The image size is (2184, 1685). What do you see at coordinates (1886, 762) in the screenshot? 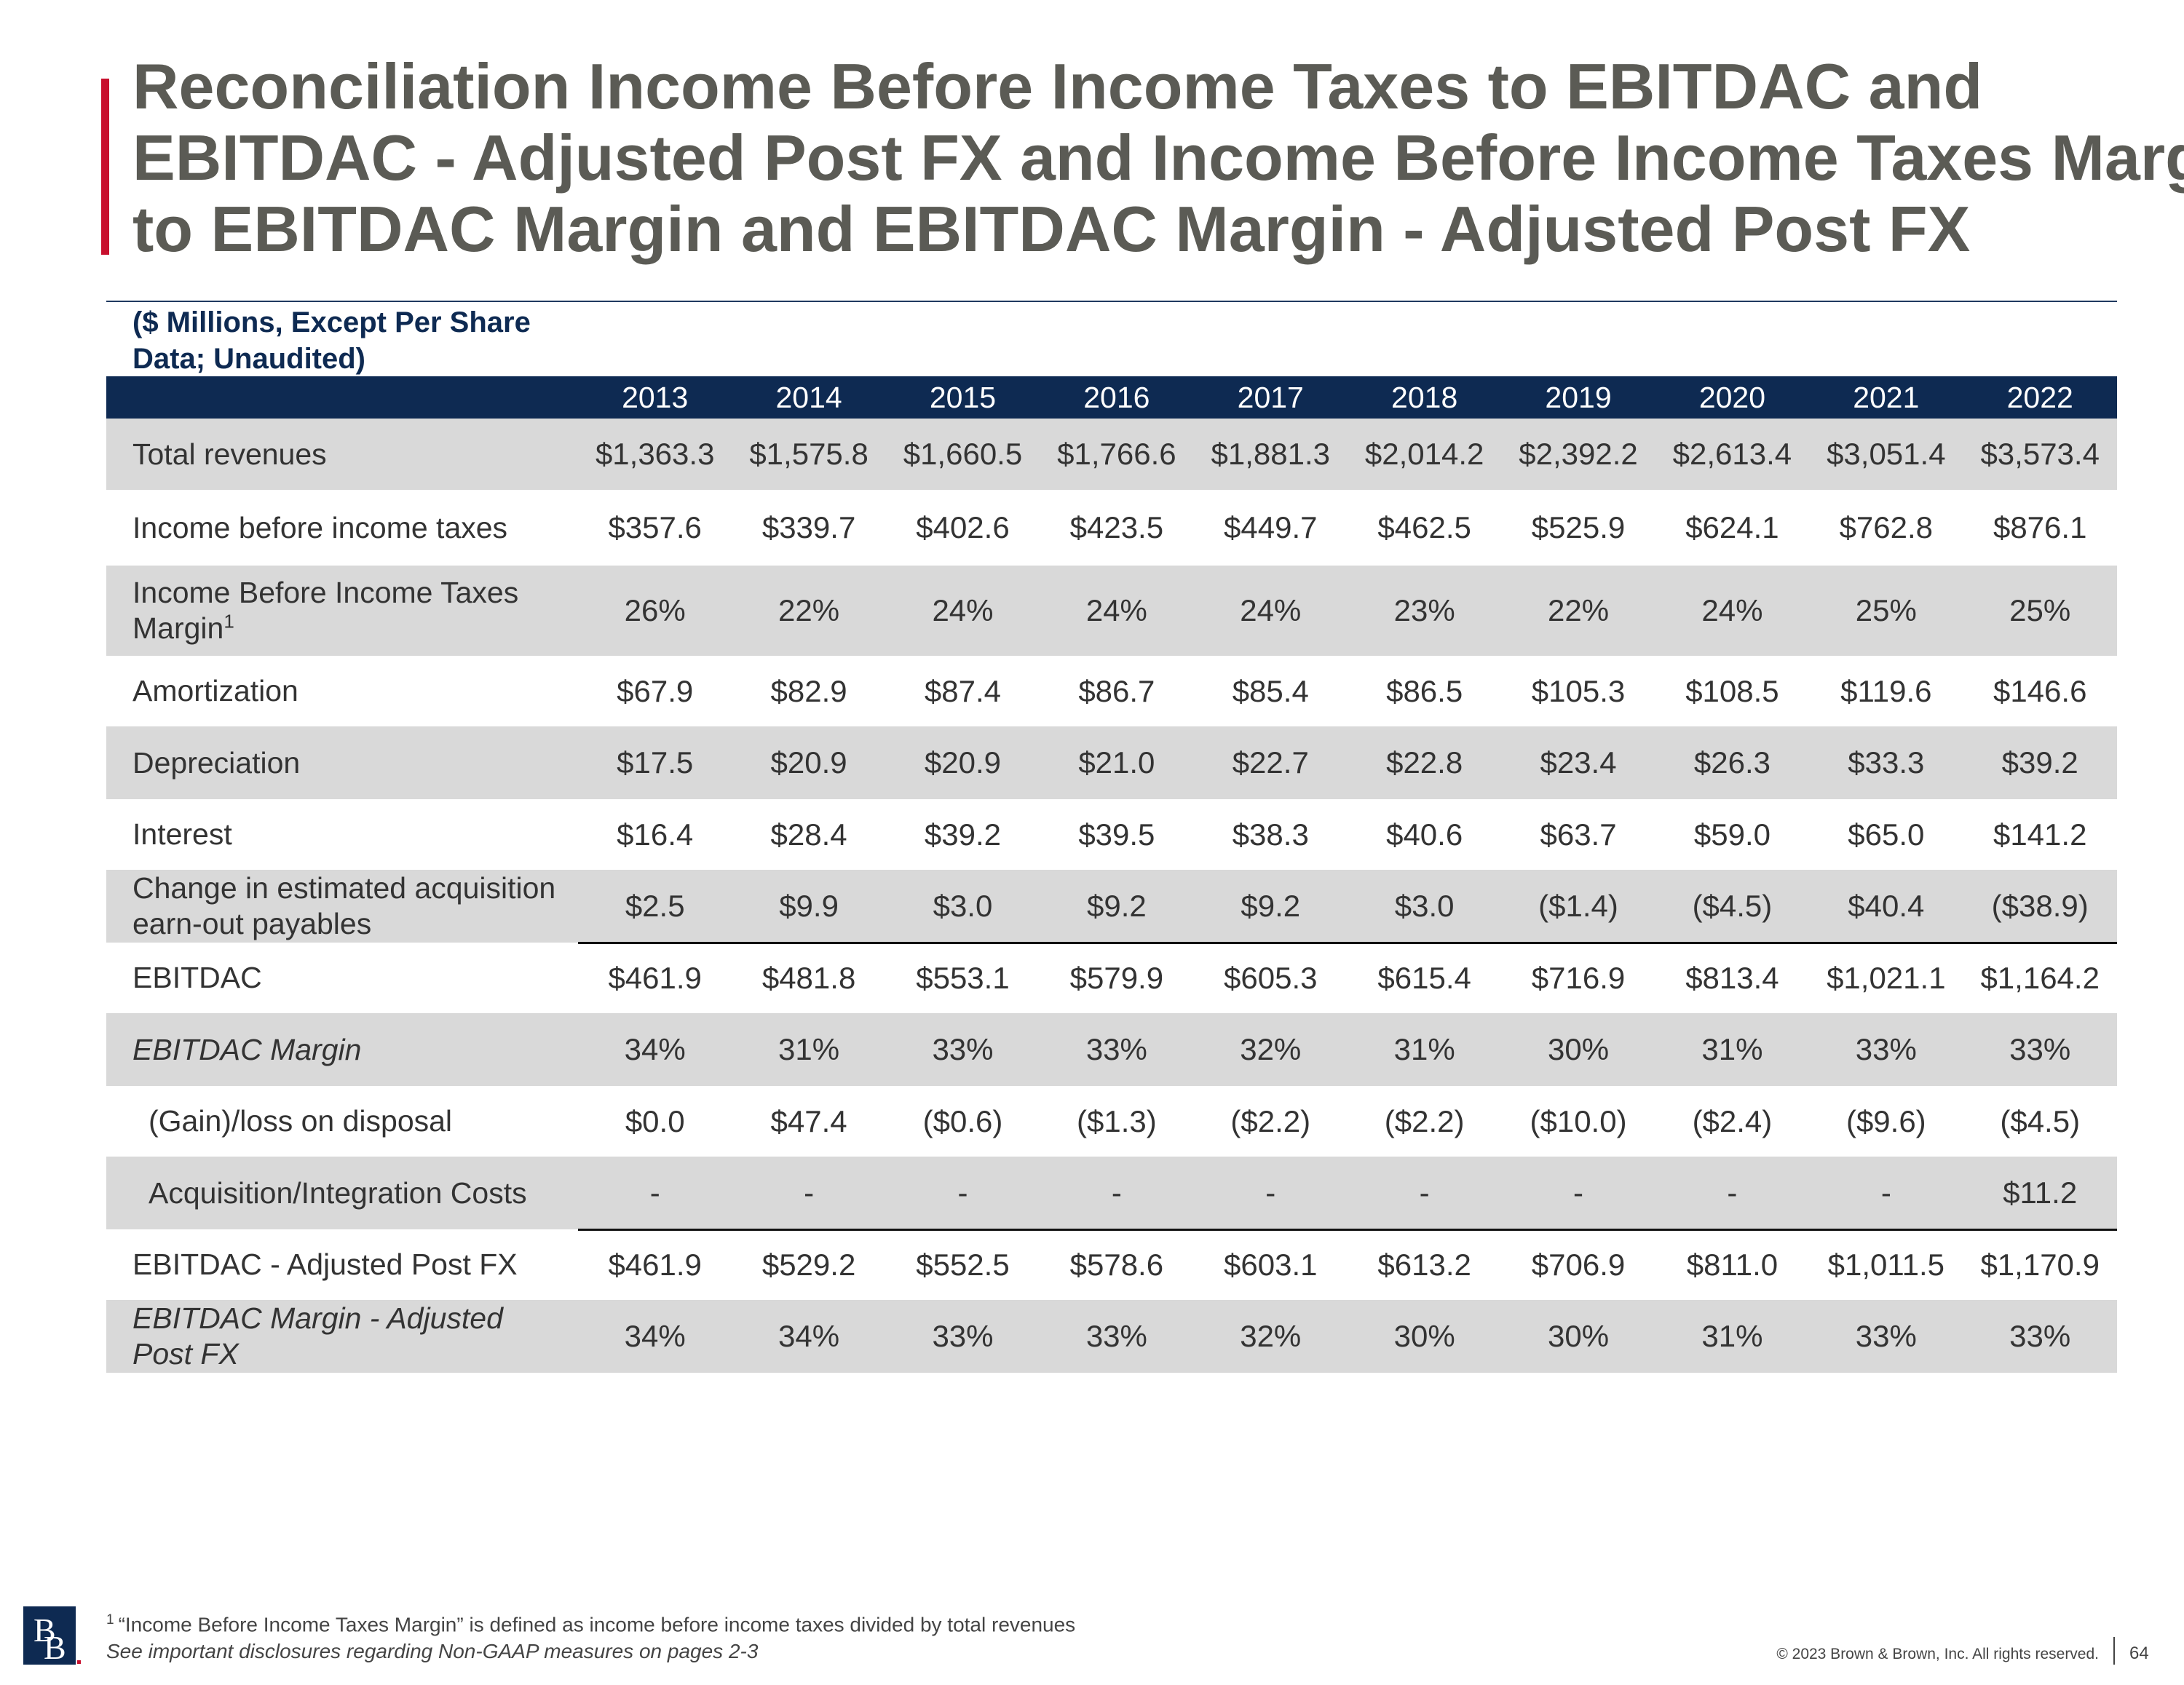
I see `cell-value: $33.3` at bounding box center [1886, 762].